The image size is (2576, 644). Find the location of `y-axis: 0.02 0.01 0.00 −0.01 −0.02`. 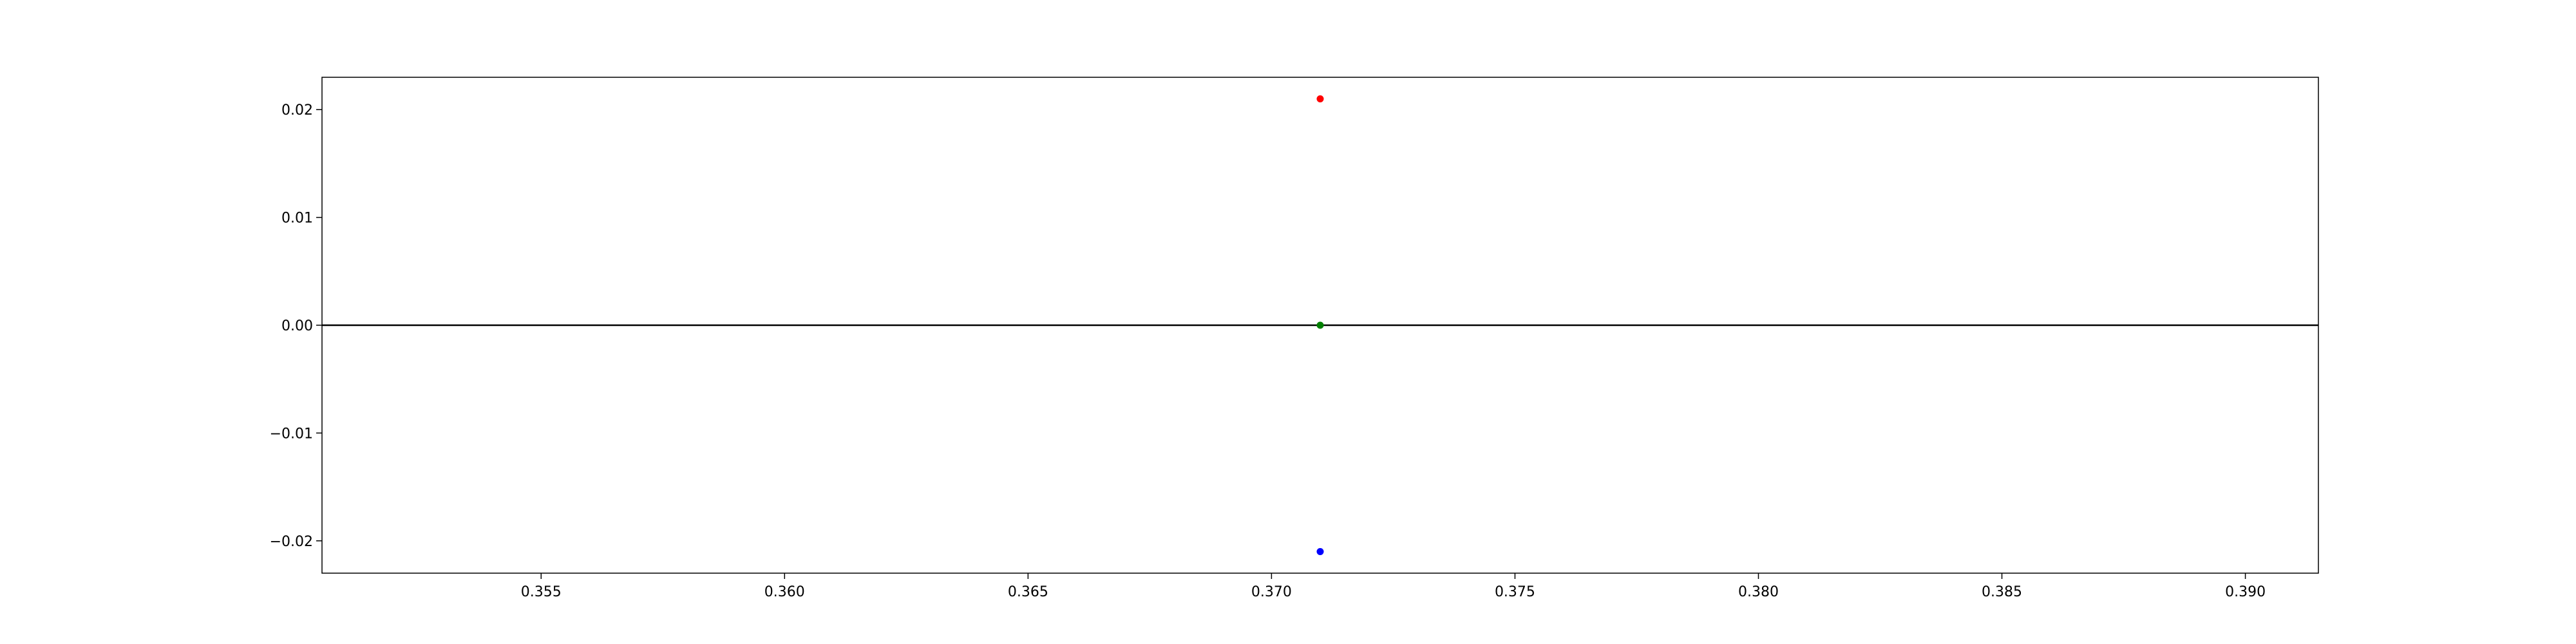

y-axis: 0.02 0.01 0.00 −0.01 −0.02 is located at coordinates (296, 326).